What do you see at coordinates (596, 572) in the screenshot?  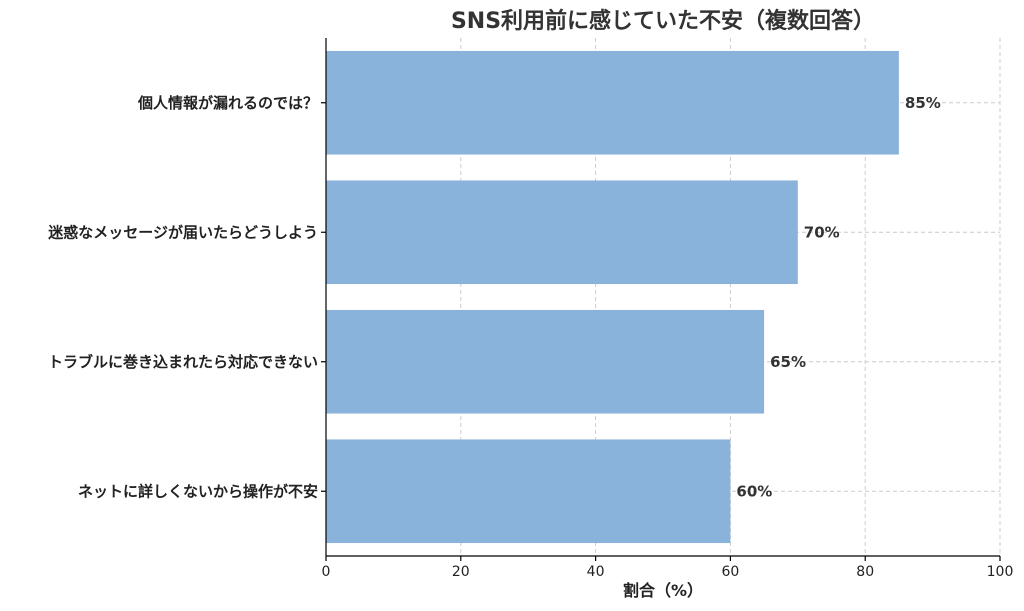 I see `x-tick-label: 40` at bounding box center [596, 572].